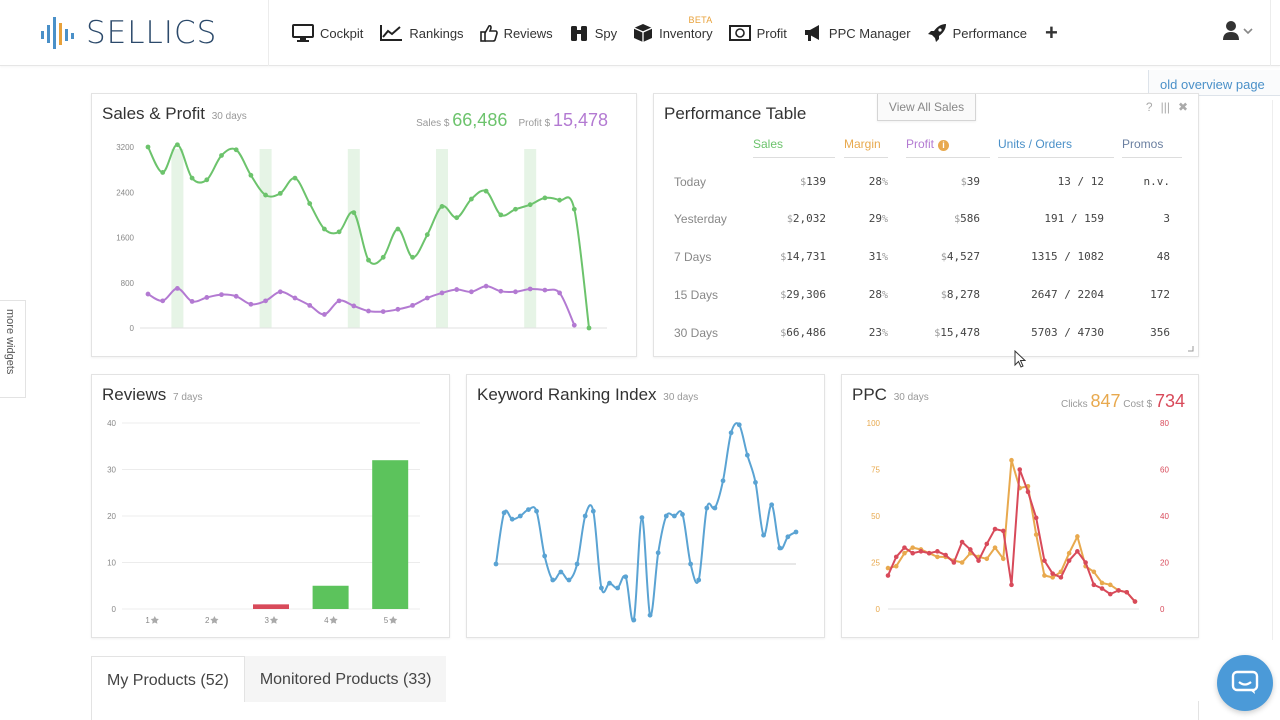 This screenshot has width=1280, height=720. What do you see at coordinates (1067, 256) in the screenshot?
I see `cell-units-orders: 1315 / 1082` at bounding box center [1067, 256].